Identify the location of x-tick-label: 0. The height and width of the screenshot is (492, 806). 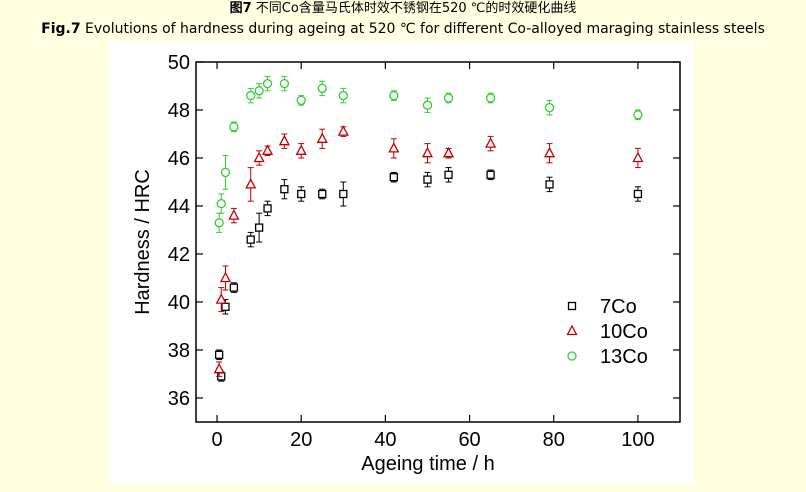
(216, 440).